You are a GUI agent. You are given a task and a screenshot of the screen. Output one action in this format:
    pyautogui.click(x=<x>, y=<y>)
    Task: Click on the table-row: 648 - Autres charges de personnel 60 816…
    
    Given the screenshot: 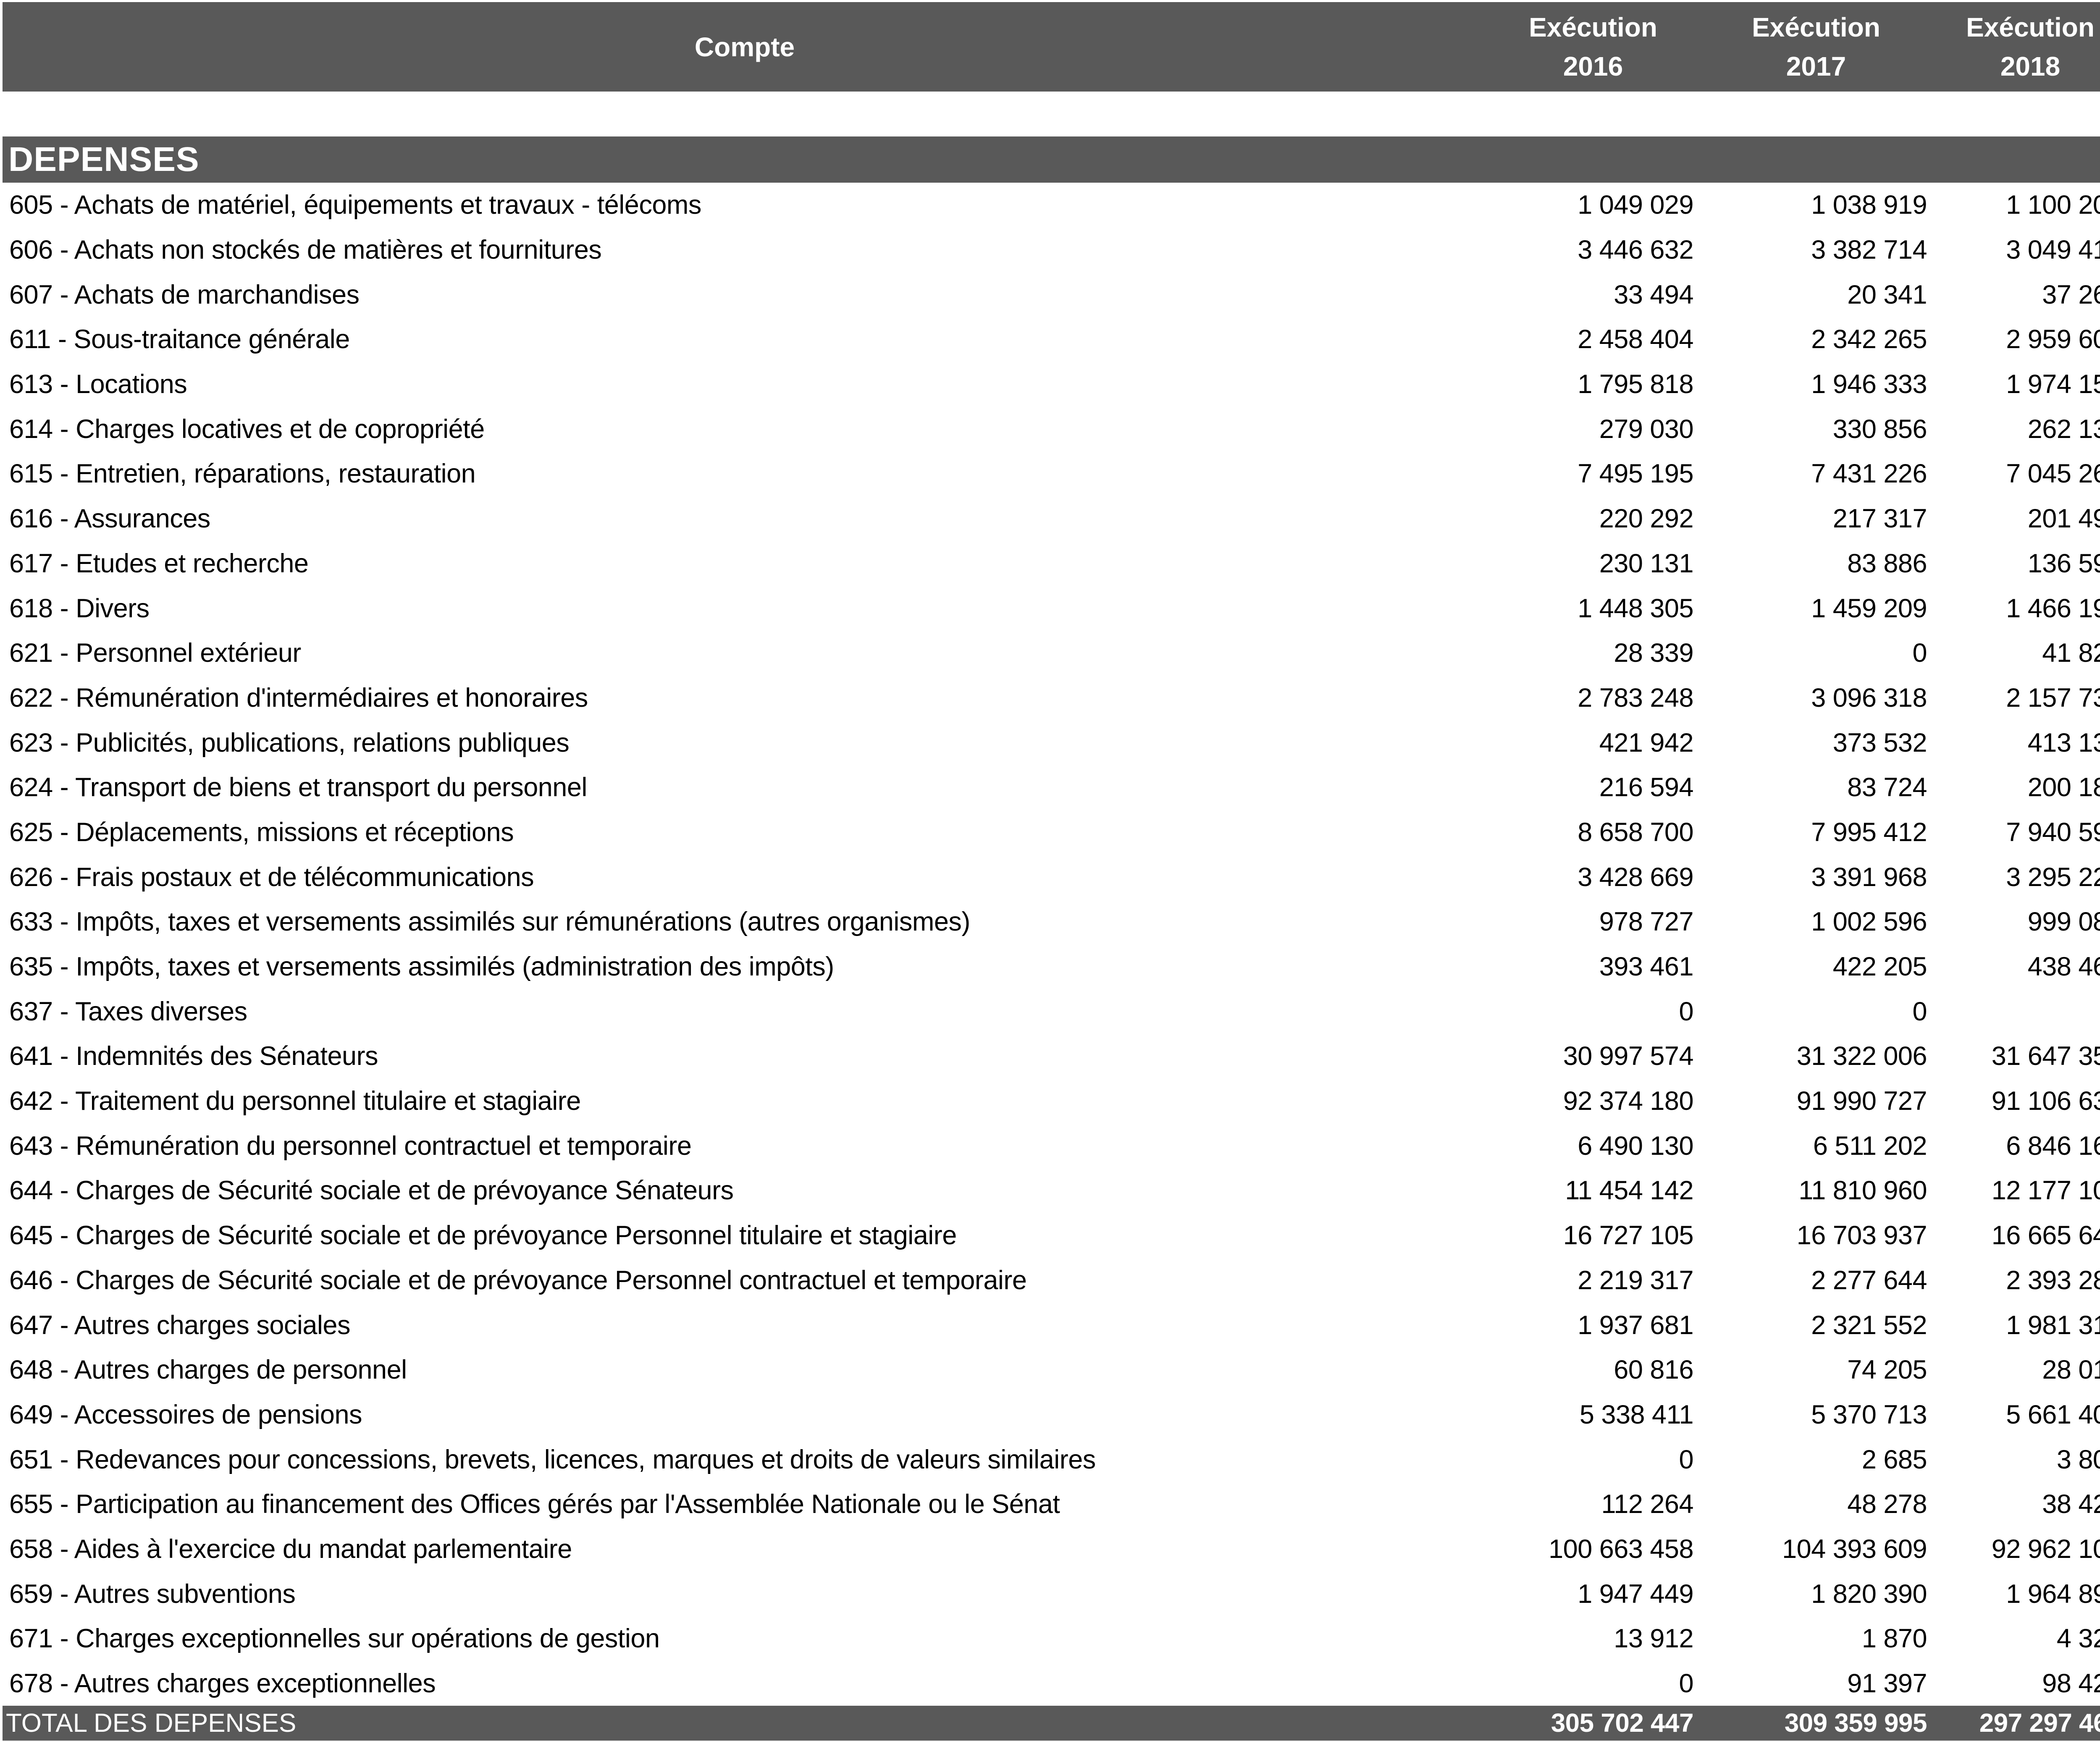 What is the action you would take?
    pyautogui.click(x=1051, y=1370)
    